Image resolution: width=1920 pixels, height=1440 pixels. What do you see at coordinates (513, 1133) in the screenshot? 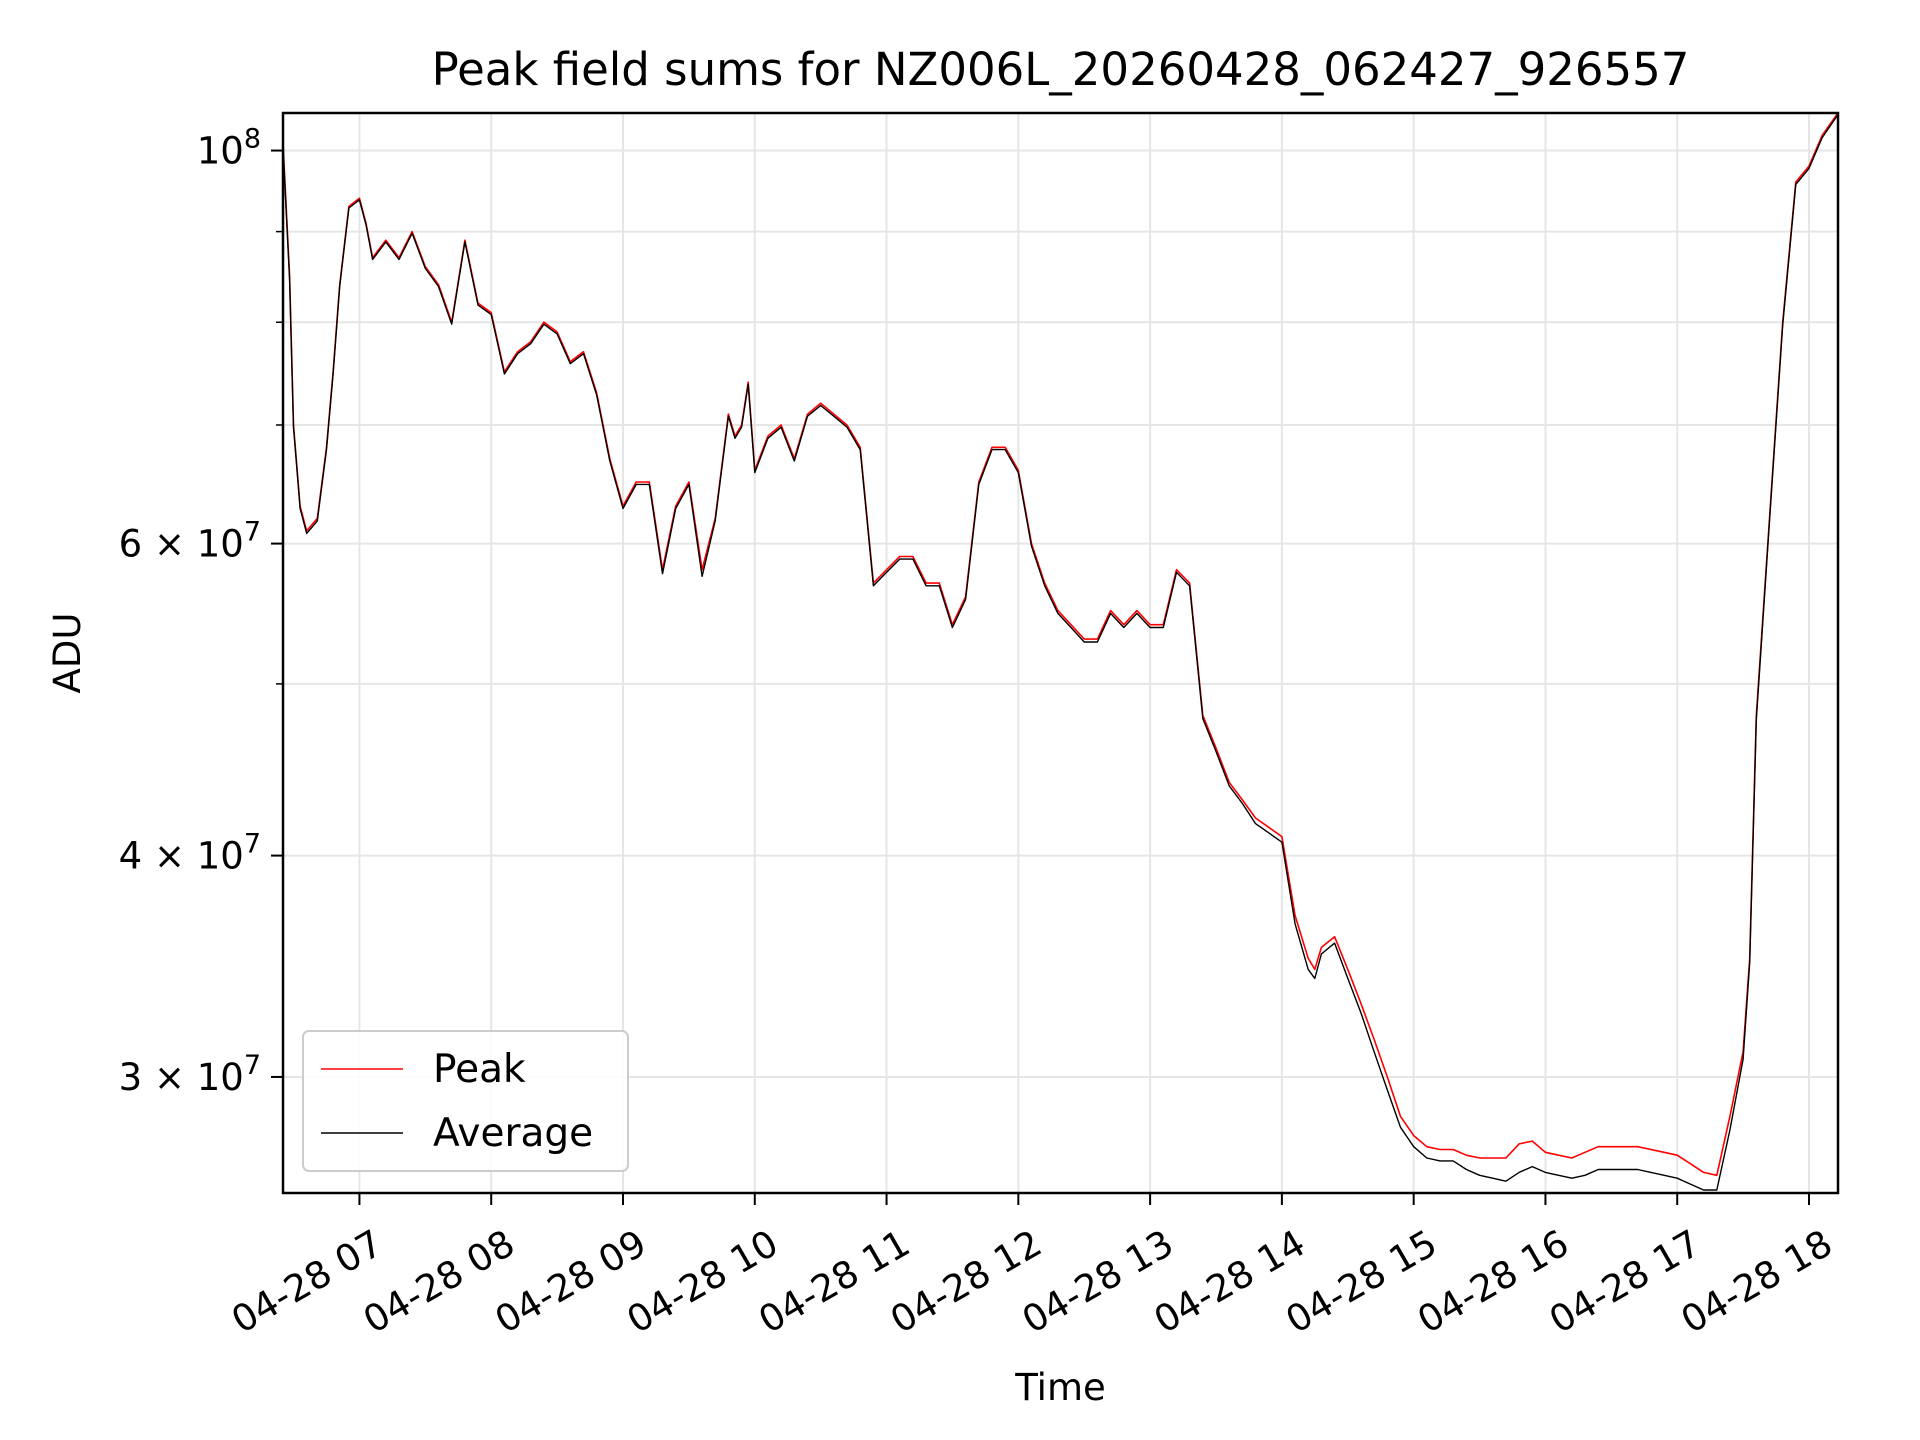
I see `legend-average-label: Average` at bounding box center [513, 1133].